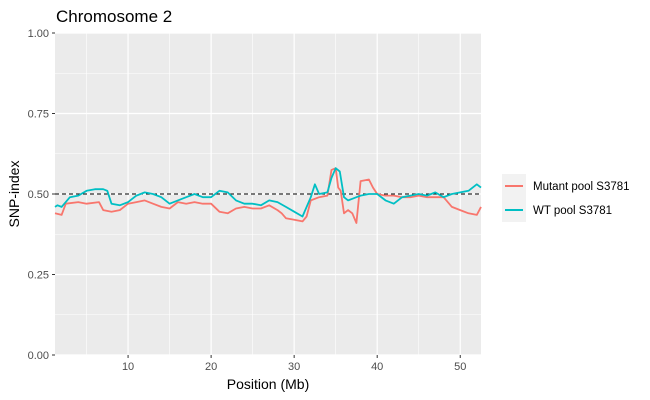 The width and height of the screenshot is (650, 400). I want to click on legend-label: WT pool S3781, so click(572, 211).